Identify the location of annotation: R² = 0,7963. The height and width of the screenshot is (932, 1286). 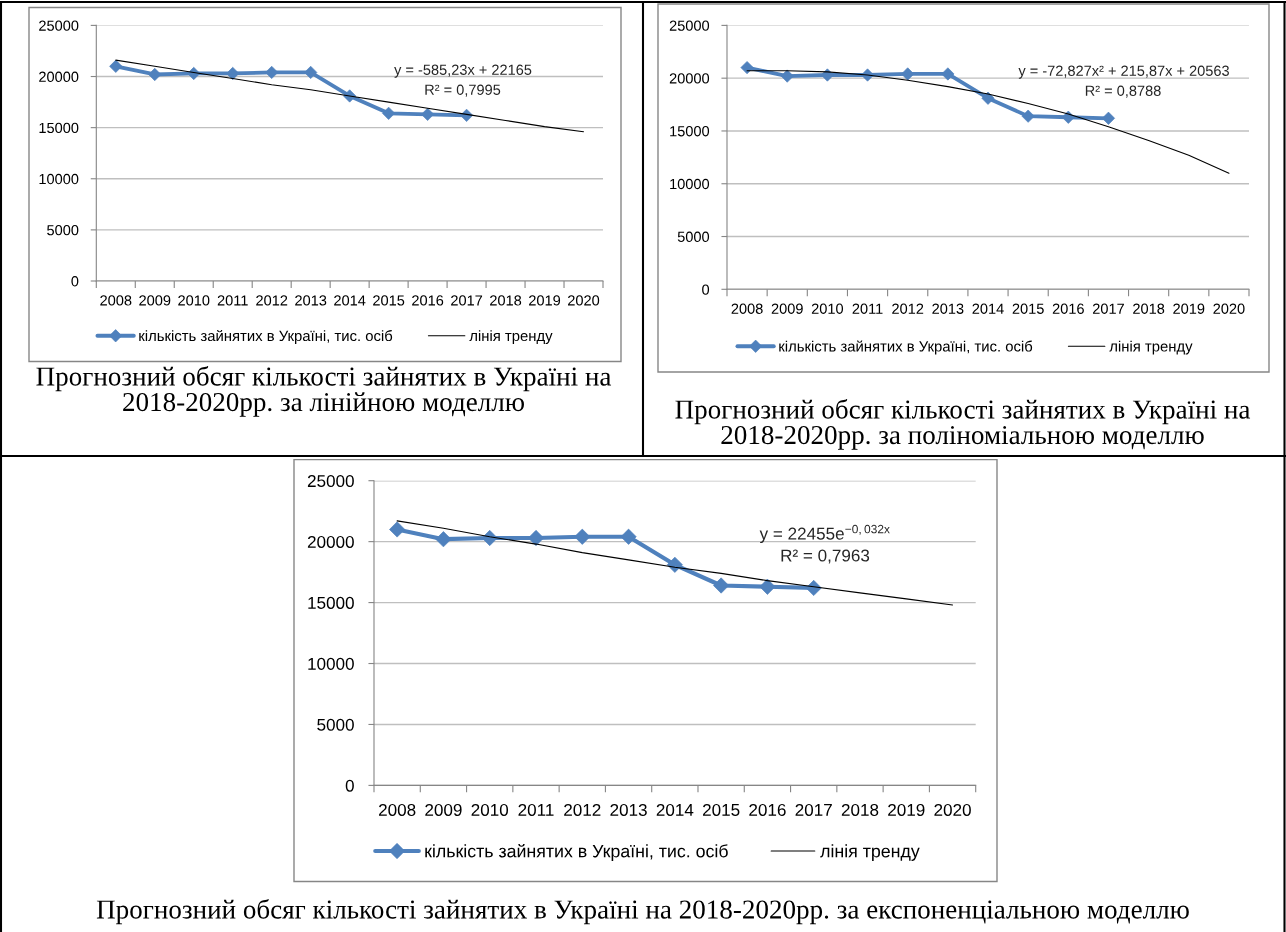
(825, 556).